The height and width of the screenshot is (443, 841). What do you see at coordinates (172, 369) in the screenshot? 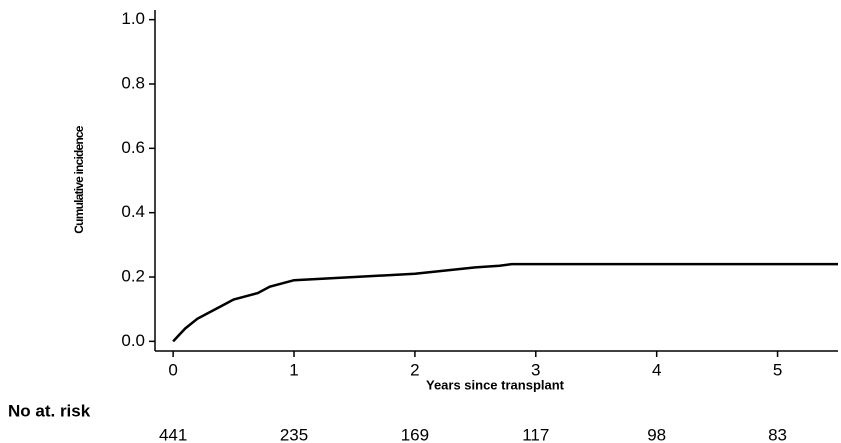
I see `x-tick-label: 0` at bounding box center [172, 369].